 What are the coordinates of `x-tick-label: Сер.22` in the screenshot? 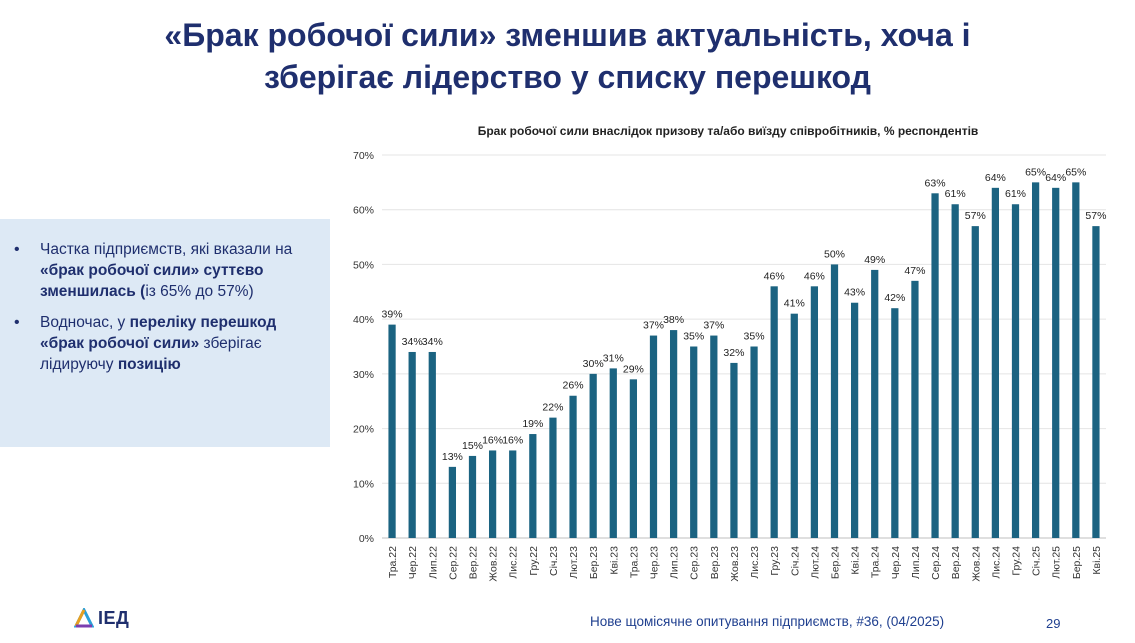 It's located at (453, 563).